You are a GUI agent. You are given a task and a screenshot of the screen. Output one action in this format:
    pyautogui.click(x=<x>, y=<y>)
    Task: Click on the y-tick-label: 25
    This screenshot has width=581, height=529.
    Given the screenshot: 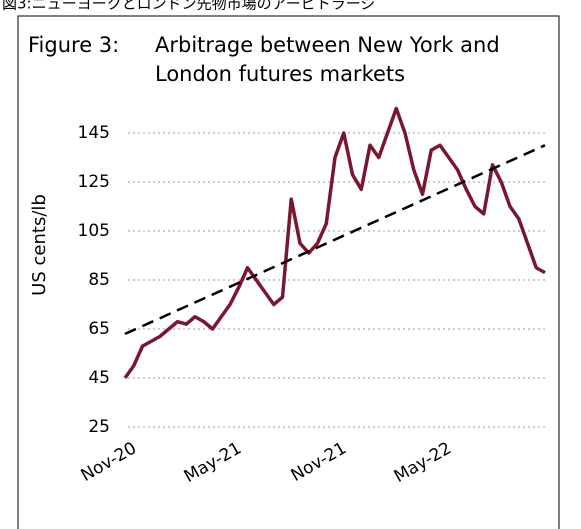 What is the action you would take?
    pyautogui.click(x=99, y=427)
    